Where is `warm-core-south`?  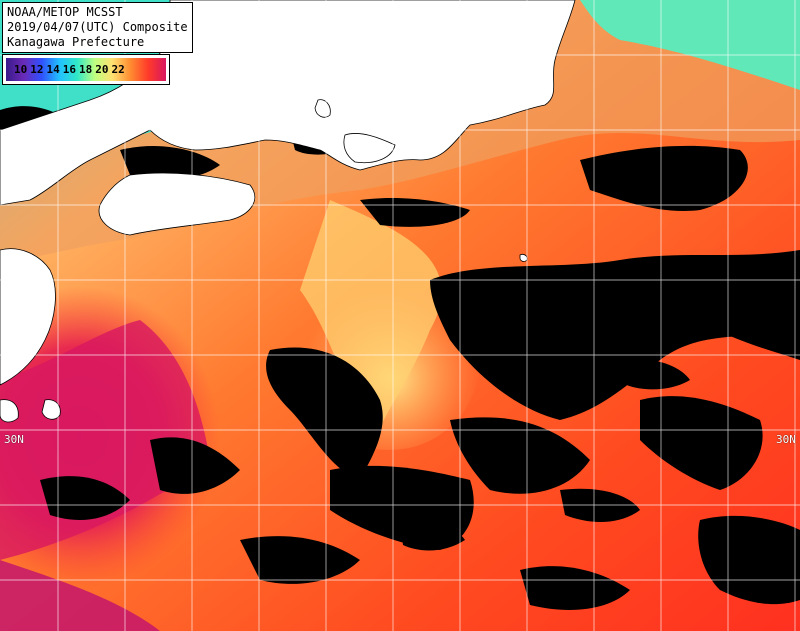 warm-core-south is located at coordinates (80, 595).